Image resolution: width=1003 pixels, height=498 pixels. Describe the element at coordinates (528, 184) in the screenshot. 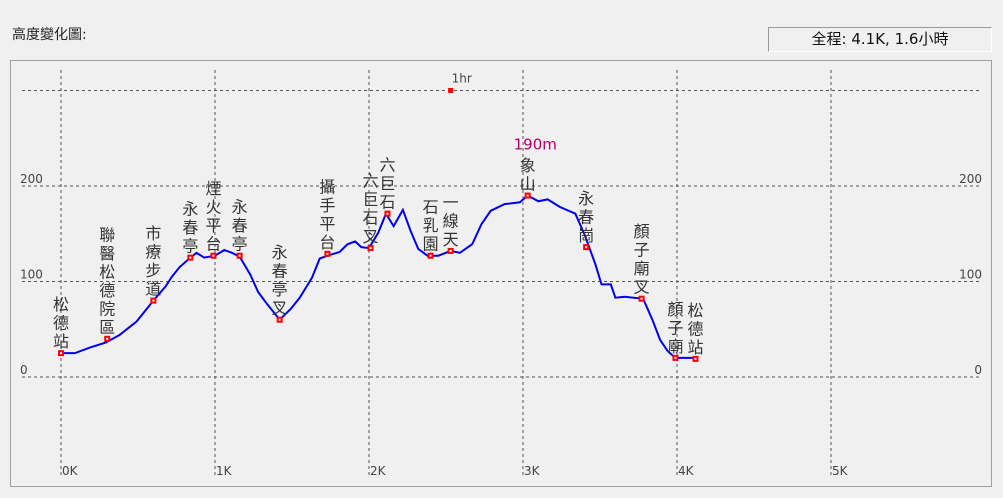

I see `waypoint-label-char: 山` at that location.